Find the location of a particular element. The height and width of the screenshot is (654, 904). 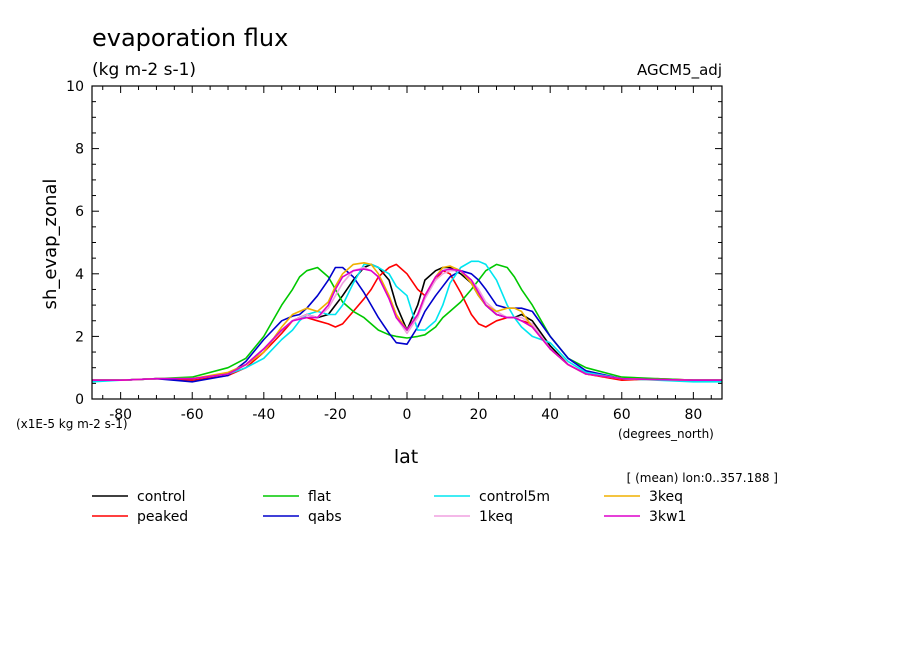

legend-label-flat: flat is located at coordinates (319, 497).